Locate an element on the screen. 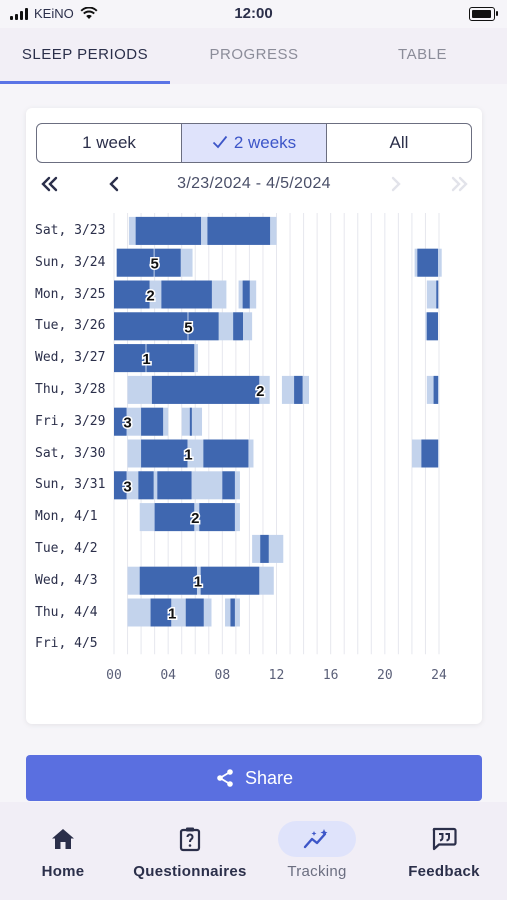 Image resolution: width=507 pixels, height=900 pixels. day-label: Thu, 4/4 is located at coordinates (66, 612).